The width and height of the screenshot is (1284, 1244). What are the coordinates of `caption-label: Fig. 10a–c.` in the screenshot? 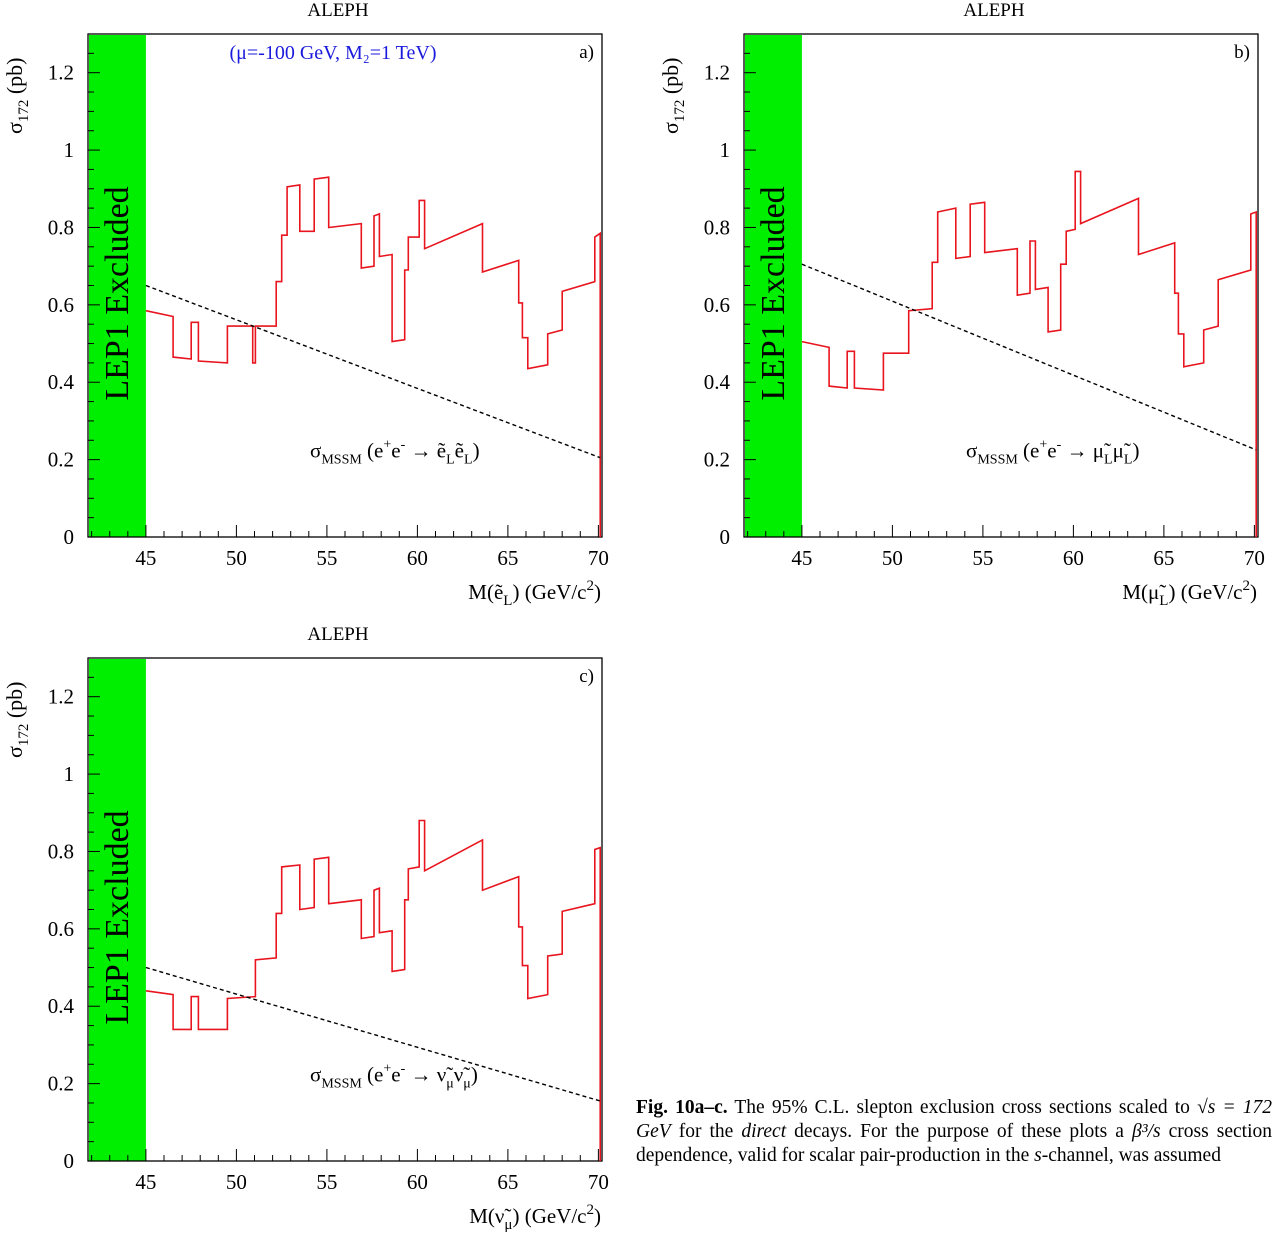 It's located at (682, 1107).